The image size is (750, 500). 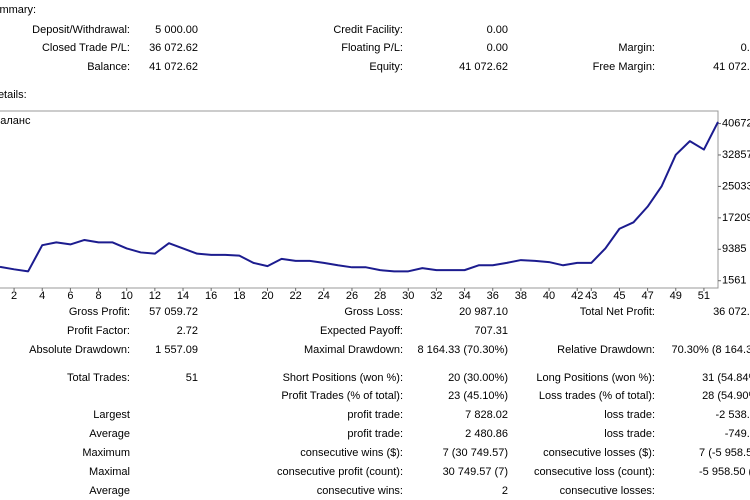 What do you see at coordinates (736, 123) in the screenshot?
I see `y-tick-label: 40672` at bounding box center [736, 123].